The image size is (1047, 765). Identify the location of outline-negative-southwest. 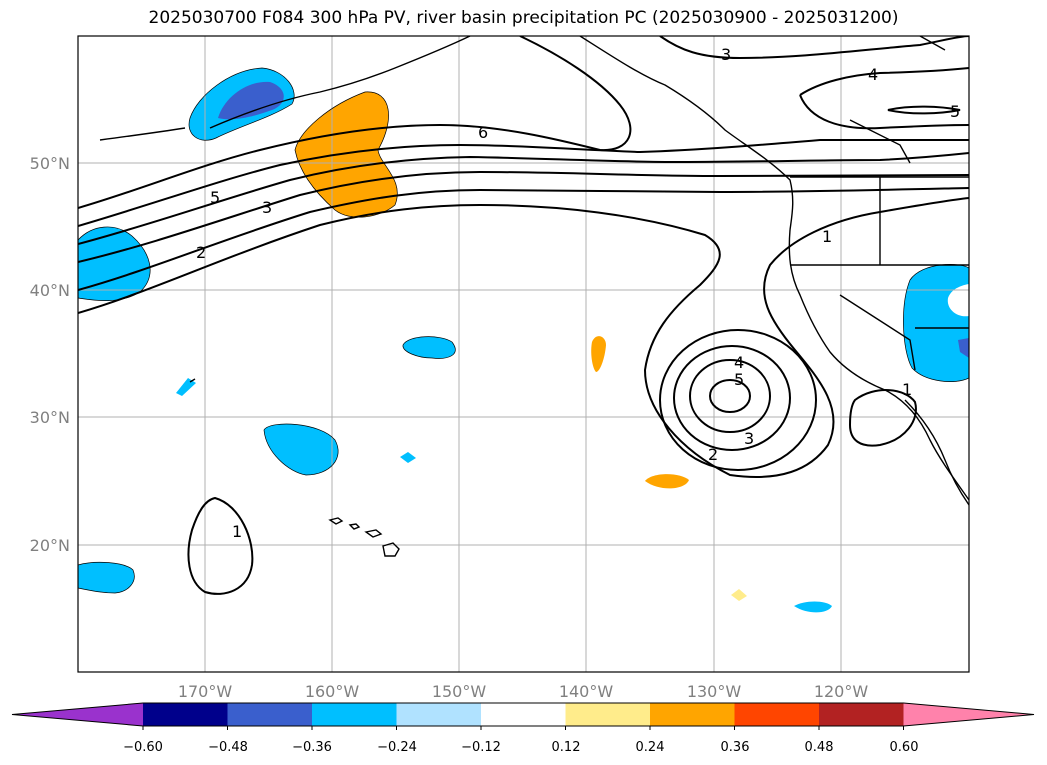
(106, 577).